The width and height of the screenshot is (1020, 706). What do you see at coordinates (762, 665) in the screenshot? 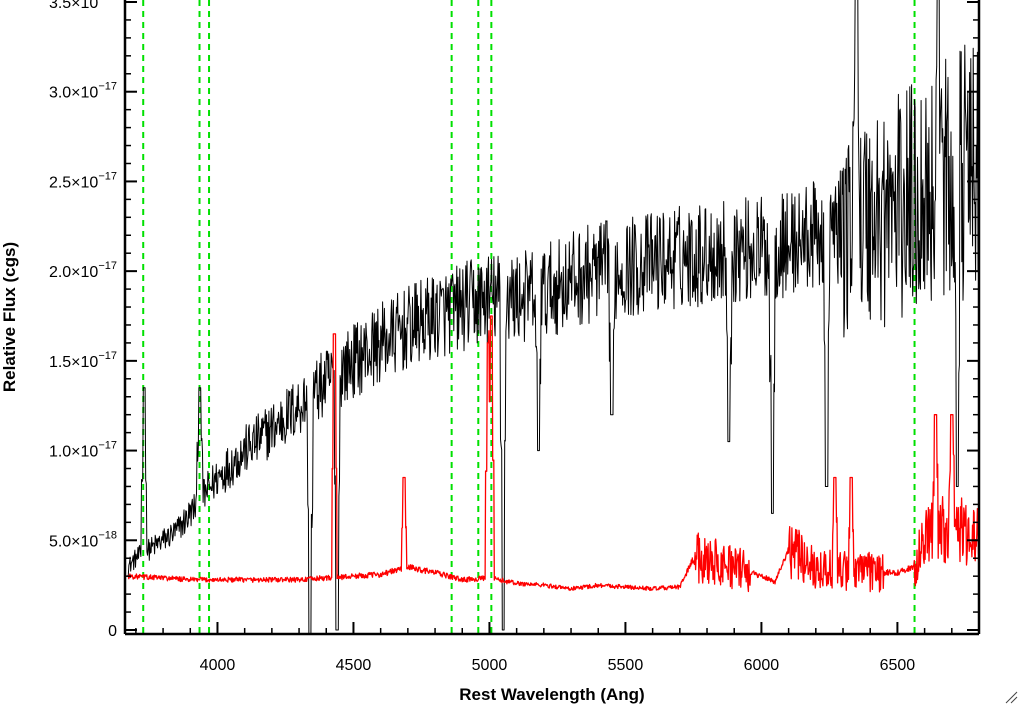
I see `x-tick-label: 6000` at bounding box center [762, 665].